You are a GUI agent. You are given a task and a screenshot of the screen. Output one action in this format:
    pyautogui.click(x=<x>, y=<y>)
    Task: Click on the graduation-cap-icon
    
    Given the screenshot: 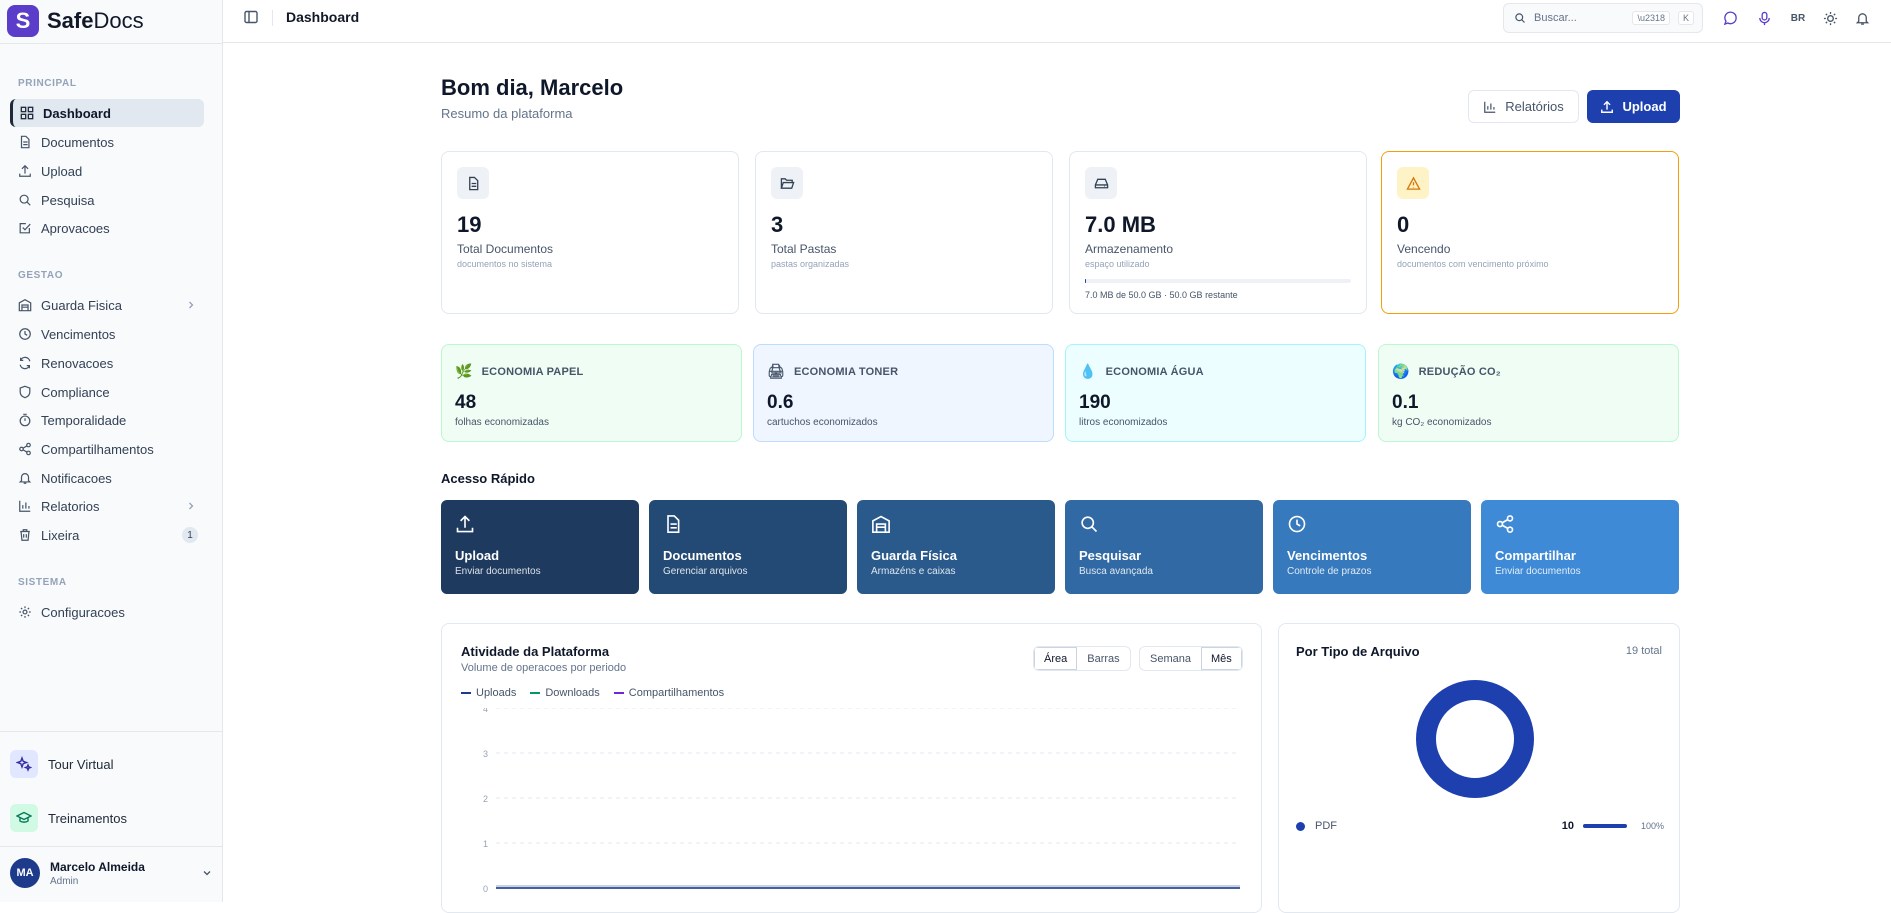 What is the action you would take?
    pyautogui.click(x=24, y=818)
    